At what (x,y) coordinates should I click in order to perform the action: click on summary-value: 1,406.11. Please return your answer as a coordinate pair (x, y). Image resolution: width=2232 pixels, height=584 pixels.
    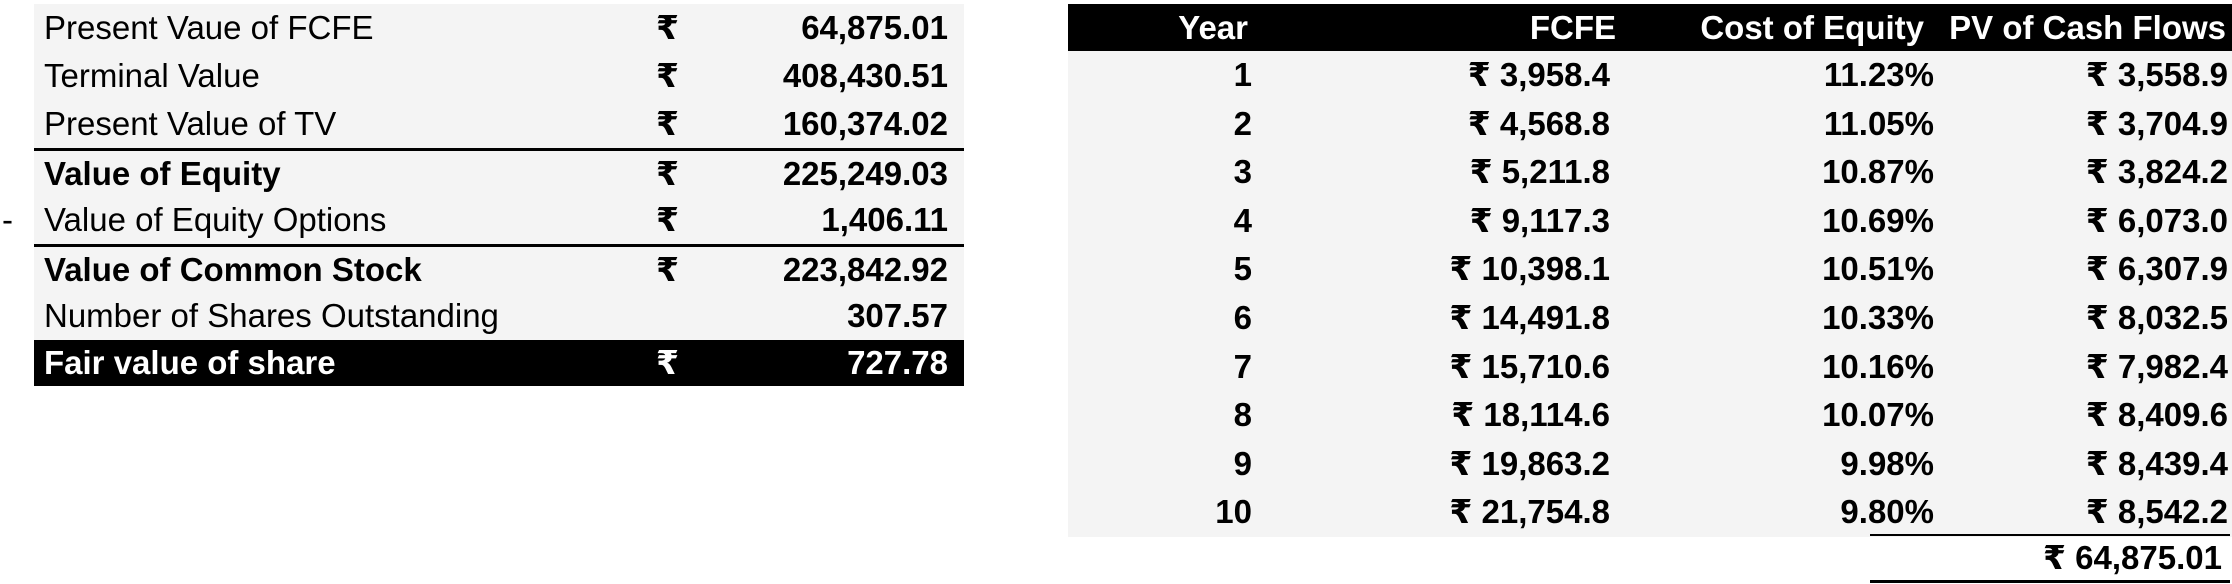
    Looking at the image, I should click on (884, 219).